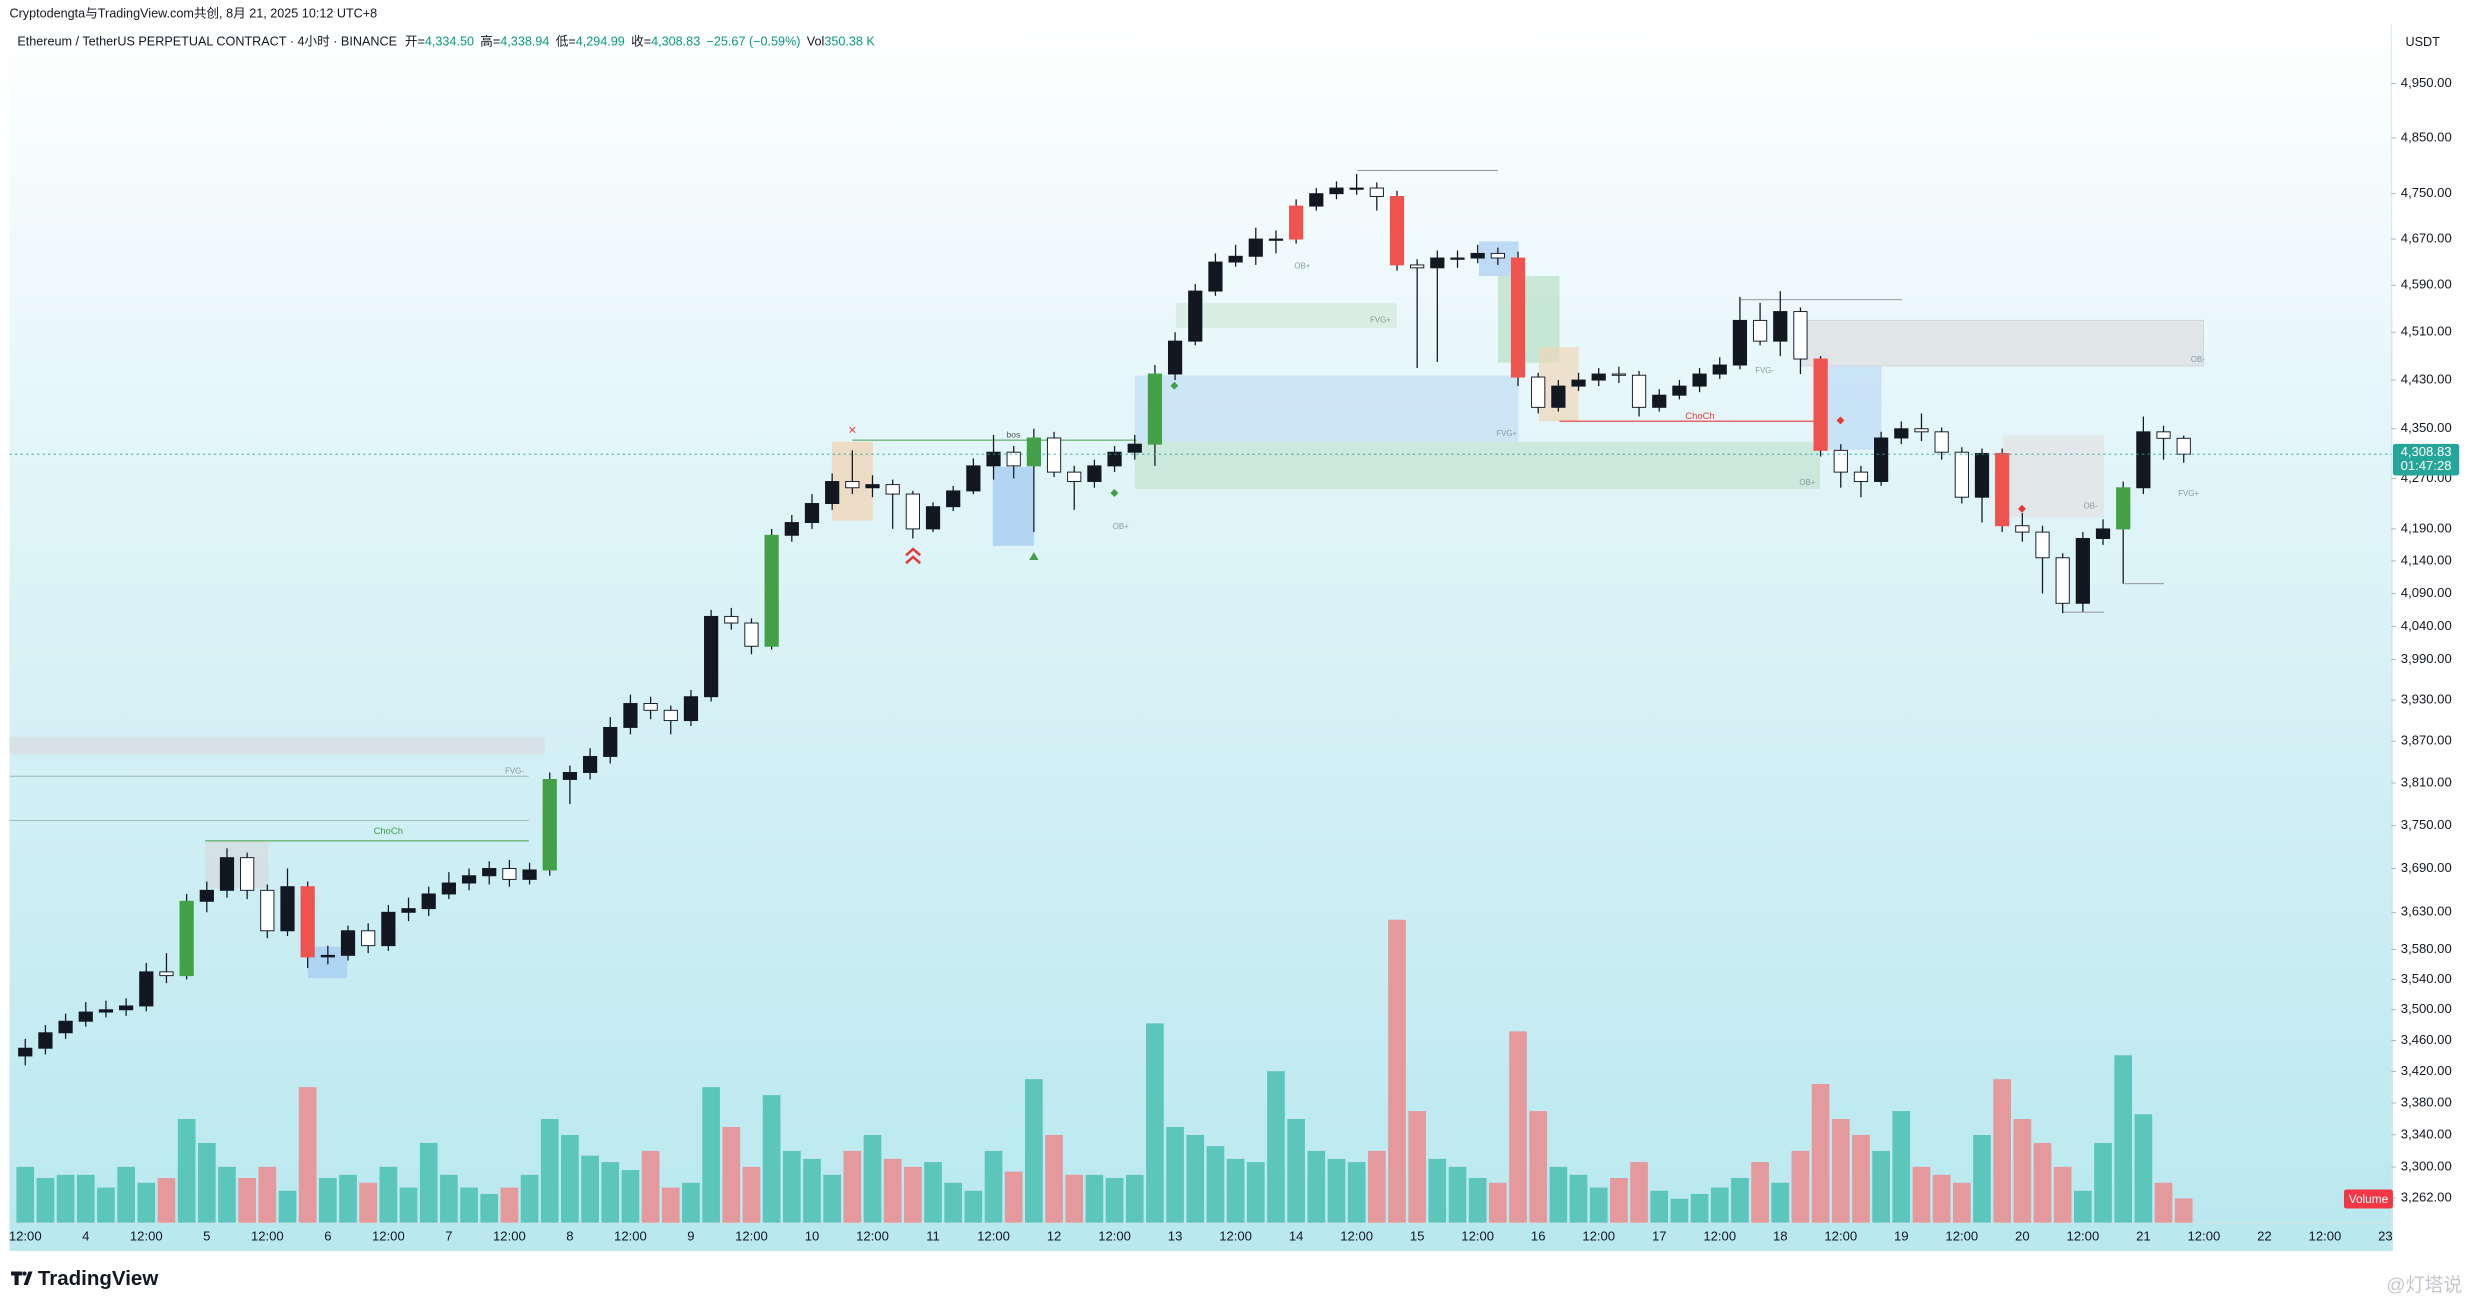 Image resolution: width=2475 pixels, height=1311 pixels. I want to click on y-tick-label: 4,040.00, so click(2426, 625).